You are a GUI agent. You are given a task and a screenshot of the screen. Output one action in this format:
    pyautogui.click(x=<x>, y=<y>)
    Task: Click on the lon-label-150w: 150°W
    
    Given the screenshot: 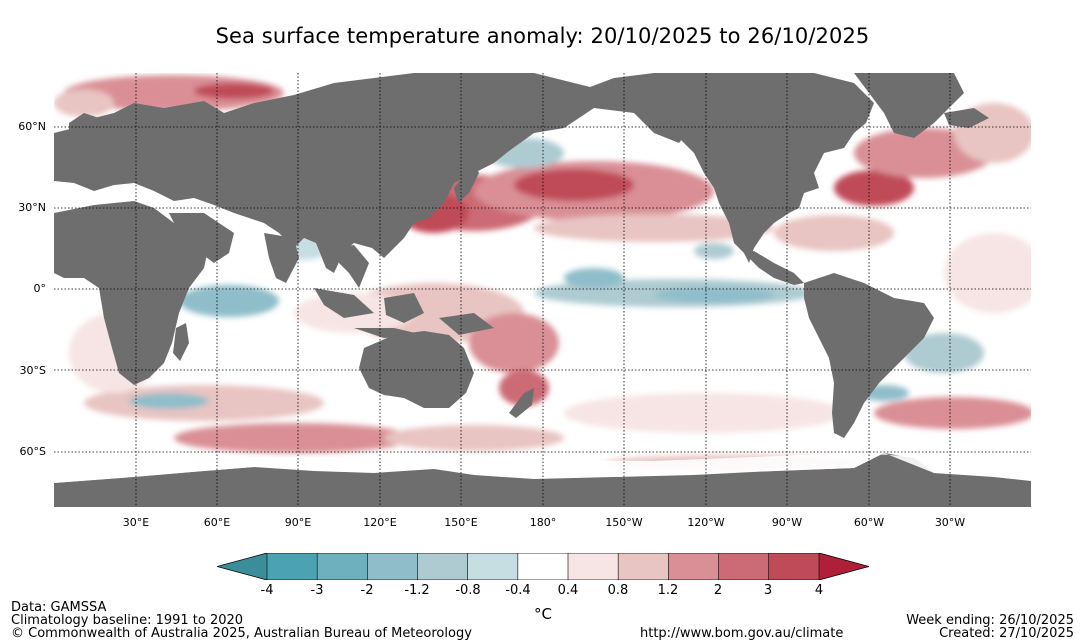 What is the action you would take?
    pyautogui.click(x=624, y=522)
    